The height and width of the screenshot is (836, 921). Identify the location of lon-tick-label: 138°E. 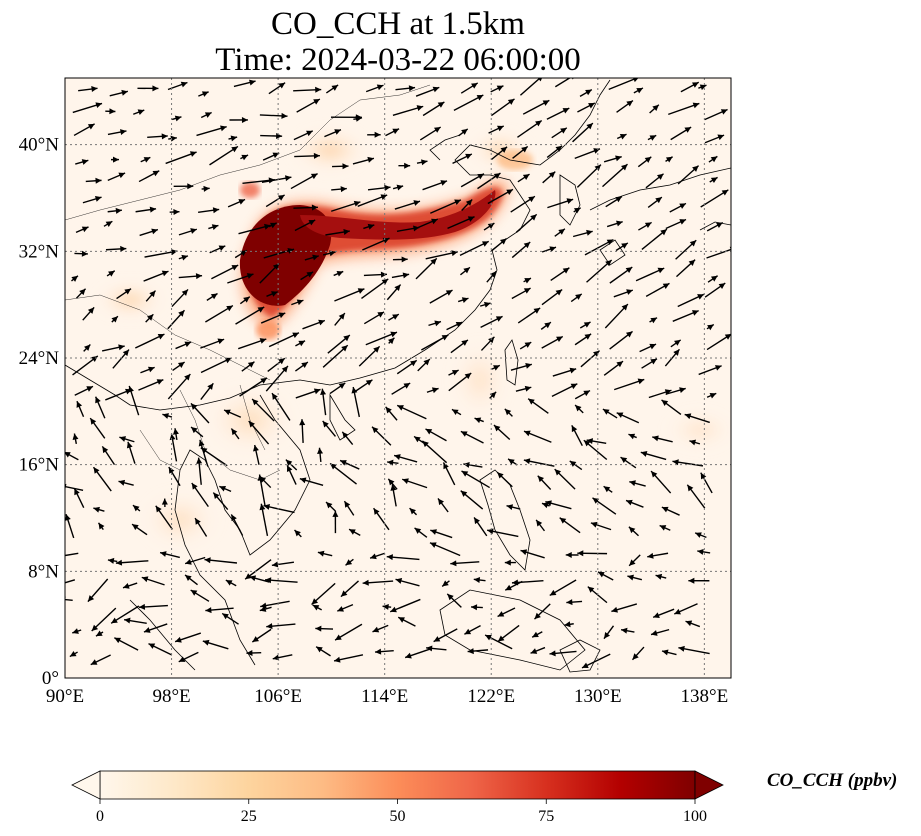
(705, 696).